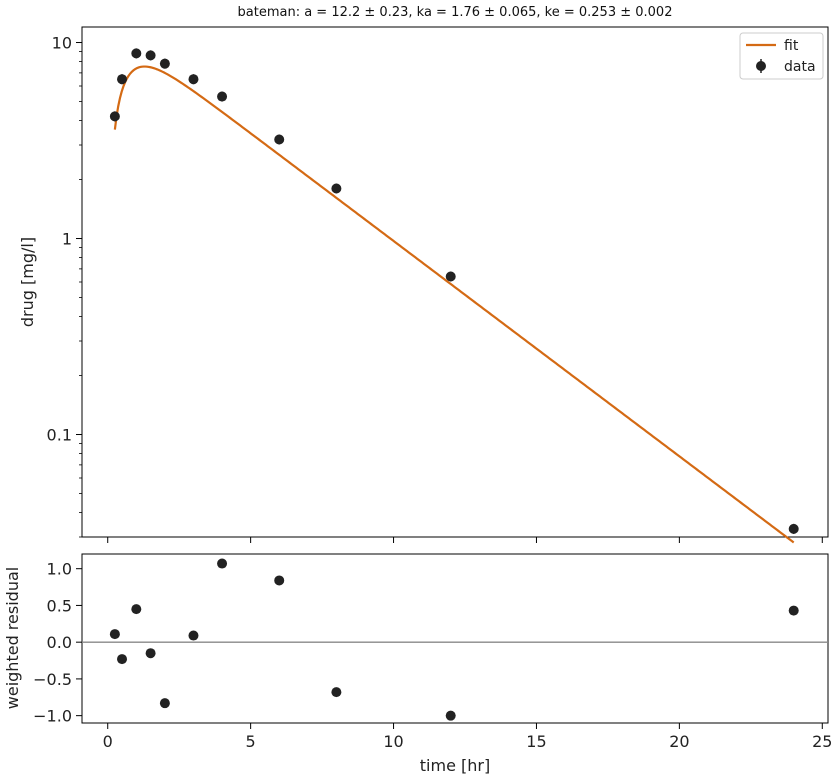  Describe the element at coordinates (393, 741) in the screenshot. I see `x-tick-label: 10` at that location.